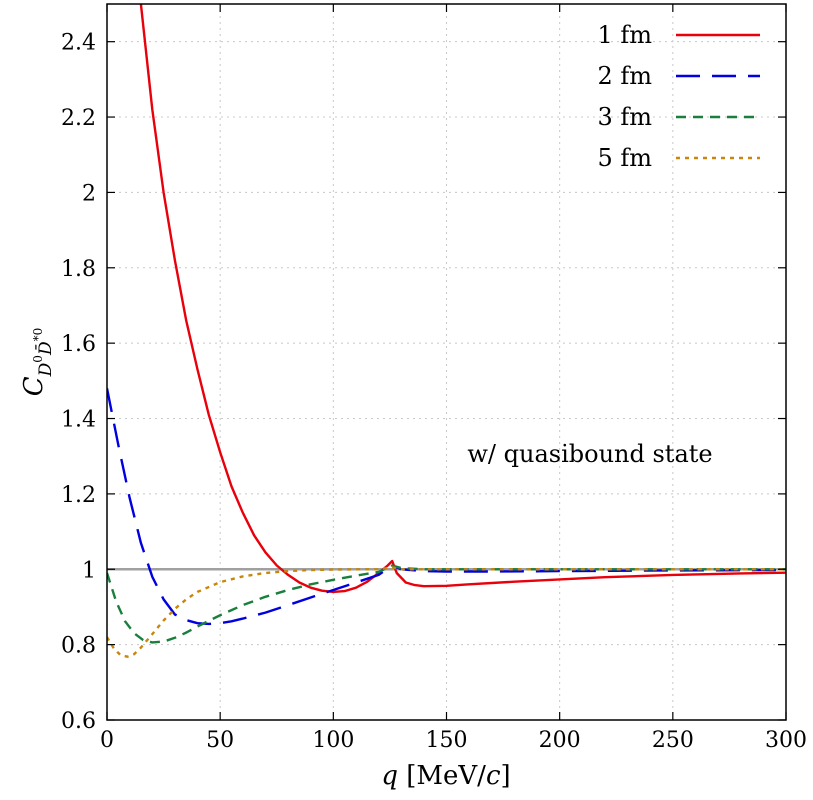  What do you see at coordinates (220, 740) in the screenshot?
I see `x-tick-label: 50` at bounding box center [220, 740].